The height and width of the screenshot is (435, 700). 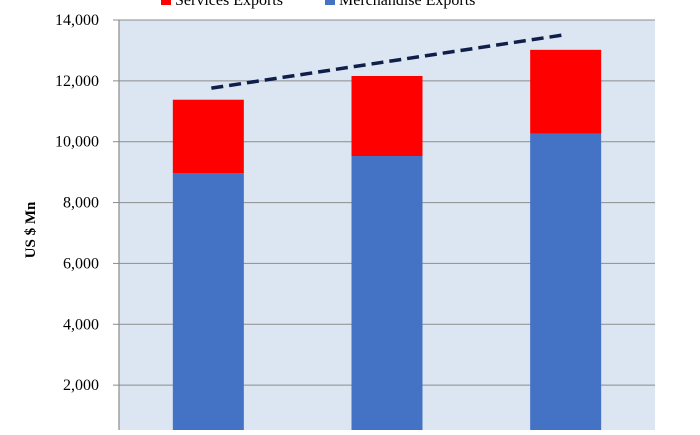 I want to click on legend-swatch-merchandise, so click(x=330, y=2).